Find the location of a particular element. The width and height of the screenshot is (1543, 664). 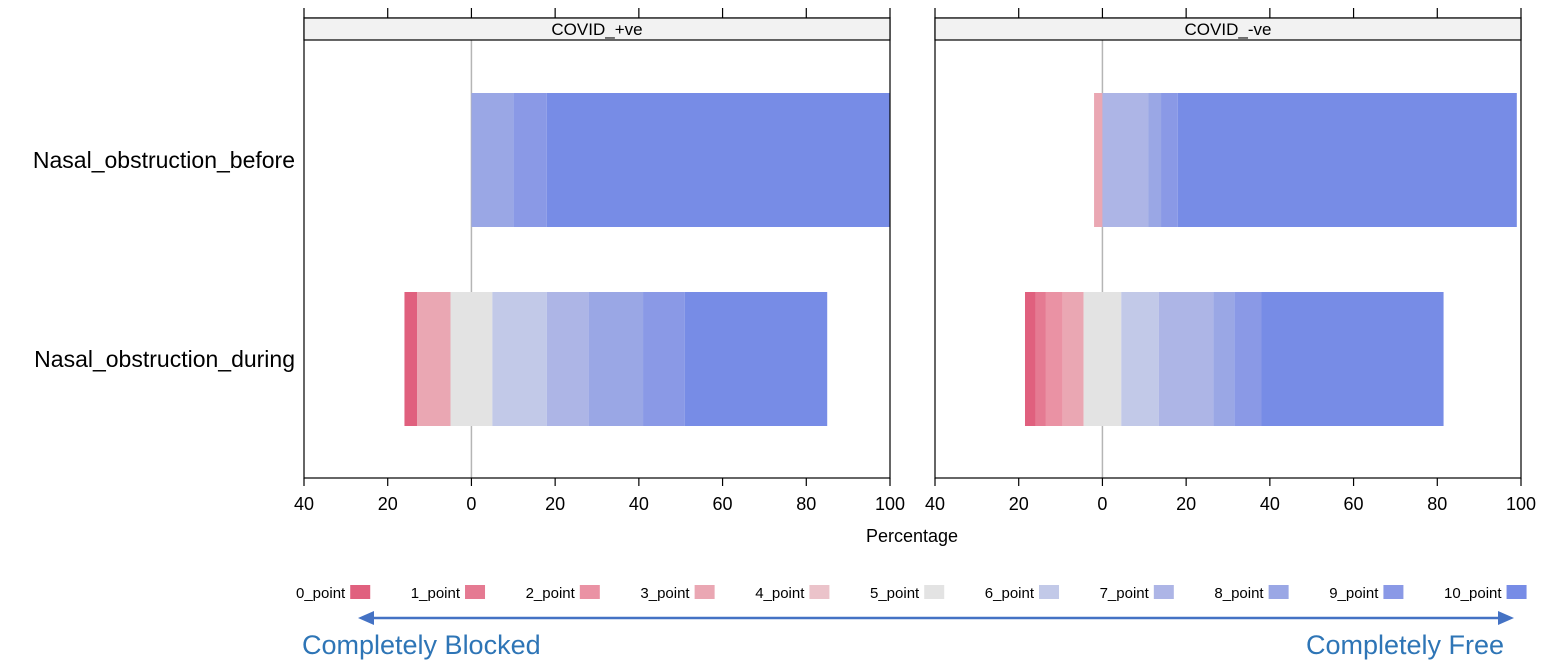

scale-note-left: Completely Blocked is located at coordinates (421, 645).